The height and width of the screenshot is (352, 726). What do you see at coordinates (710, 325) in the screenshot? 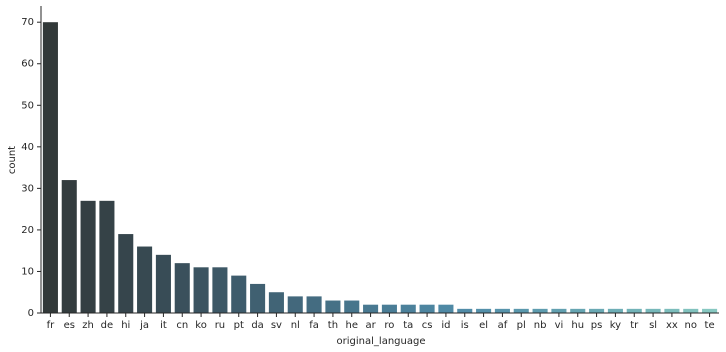
I see `x-tick-label: te` at bounding box center [710, 325].